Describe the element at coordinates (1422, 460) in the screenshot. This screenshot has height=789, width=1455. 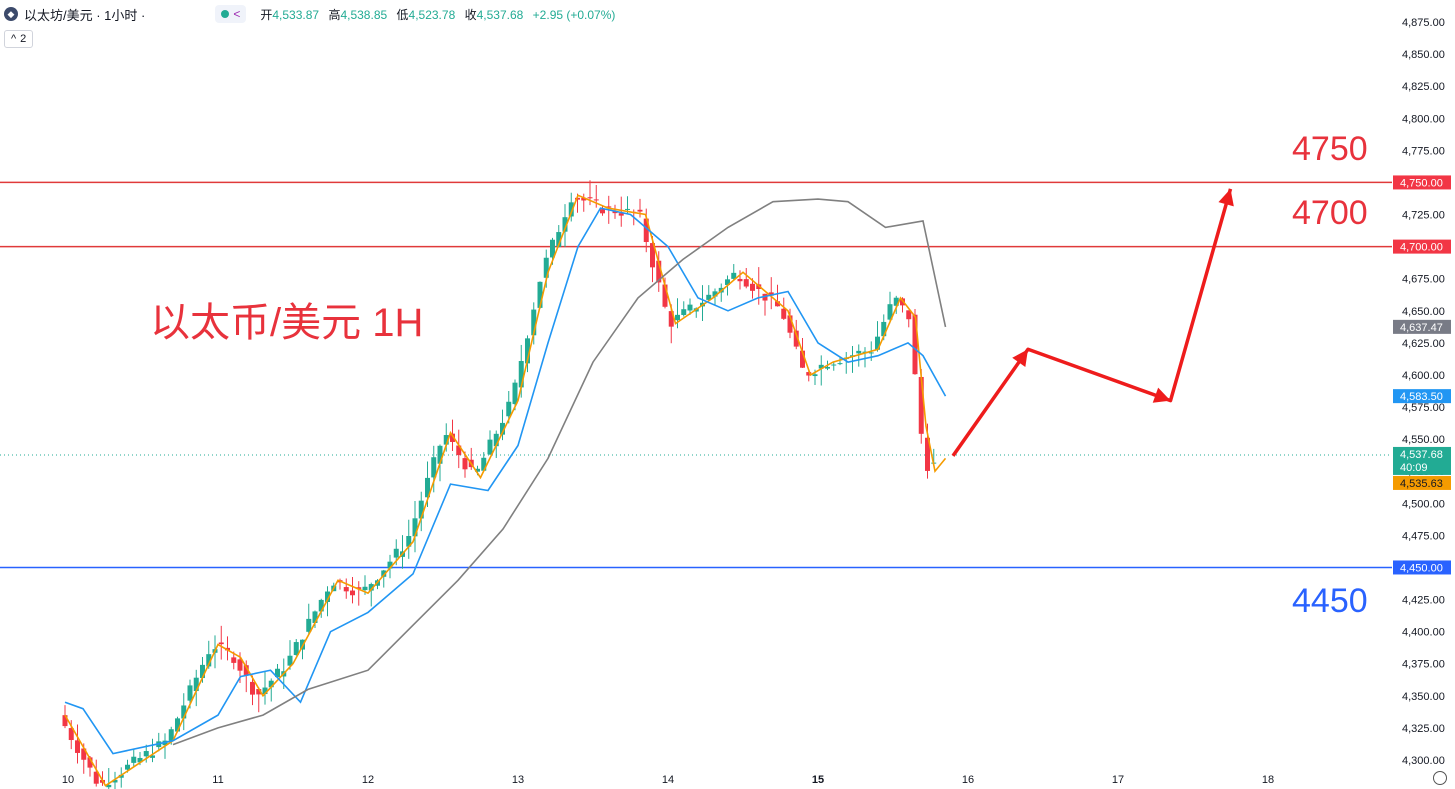
I see `last-price-badge-bg` at that location.